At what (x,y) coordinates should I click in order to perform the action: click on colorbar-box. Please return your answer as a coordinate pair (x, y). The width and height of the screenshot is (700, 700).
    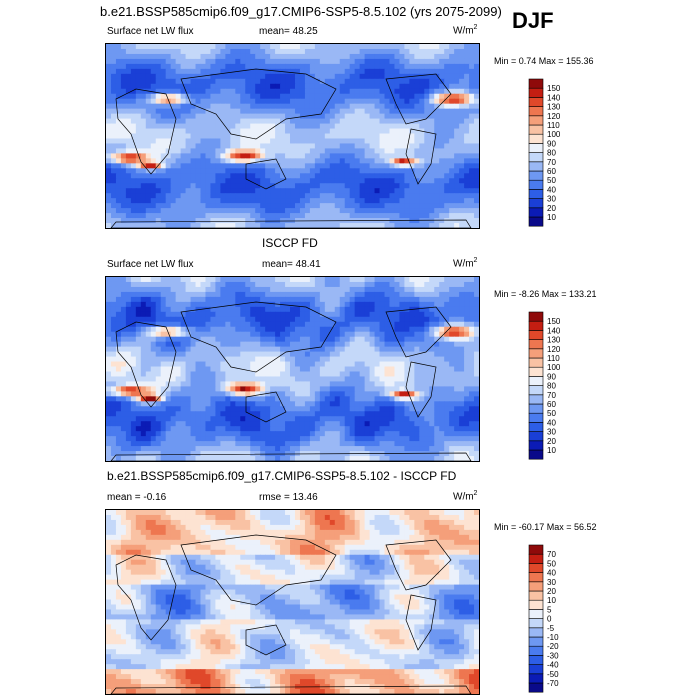
    Looking at the image, I should click on (536, 129).